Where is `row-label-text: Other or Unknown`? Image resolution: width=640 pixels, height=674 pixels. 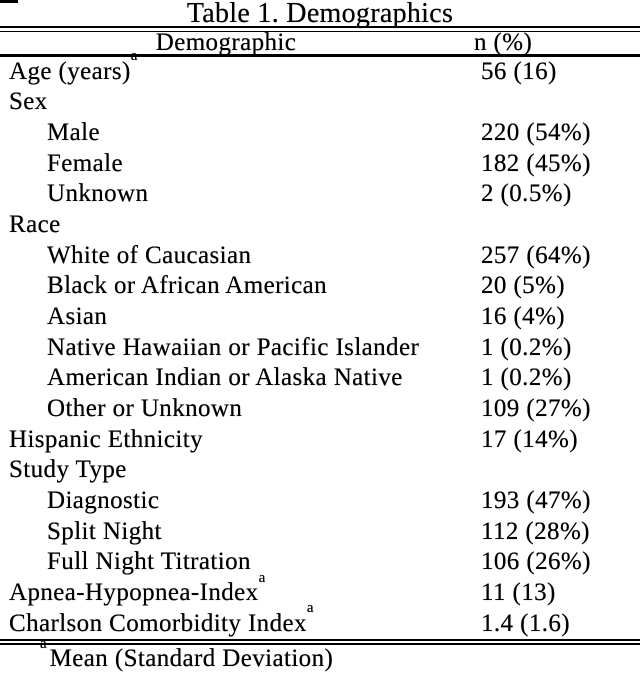
row-label-text: Other or Unknown is located at coordinates (145, 408).